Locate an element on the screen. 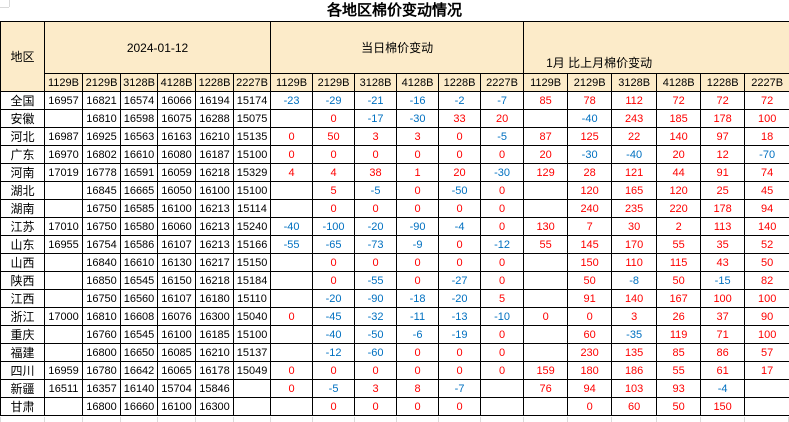 This screenshot has height=422, width=789. price-cell: 16300 is located at coordinates (214, 316).